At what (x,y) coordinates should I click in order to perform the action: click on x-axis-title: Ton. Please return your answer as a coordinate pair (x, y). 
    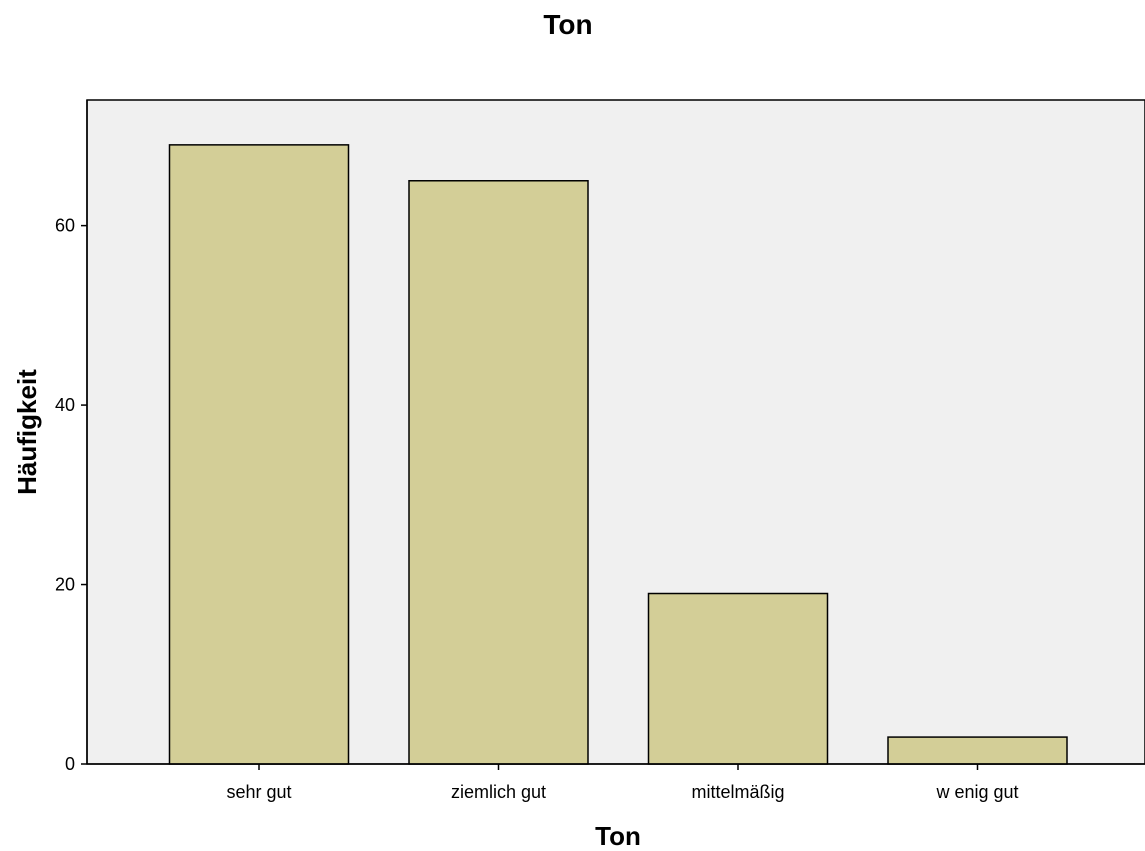
    Looking at the image, I should click on (618, 836).